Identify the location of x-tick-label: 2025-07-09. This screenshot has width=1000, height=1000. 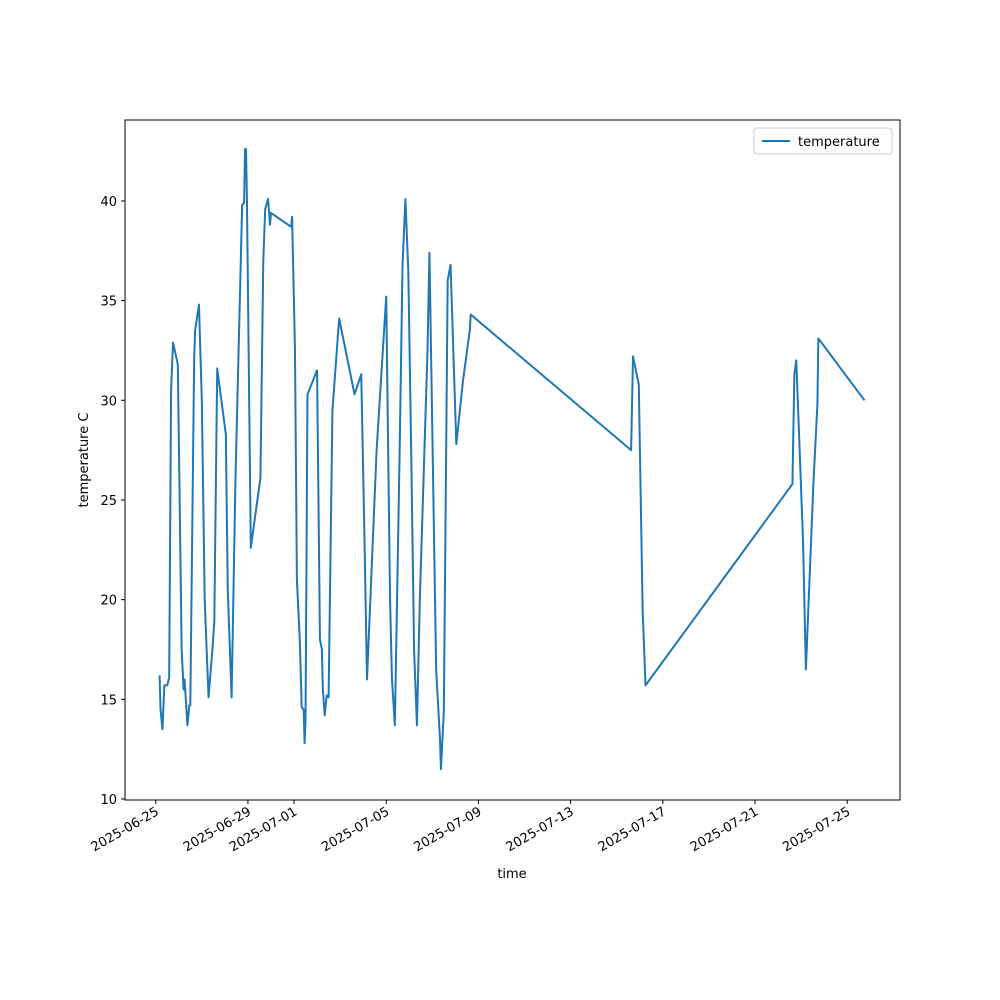
(447, 829).